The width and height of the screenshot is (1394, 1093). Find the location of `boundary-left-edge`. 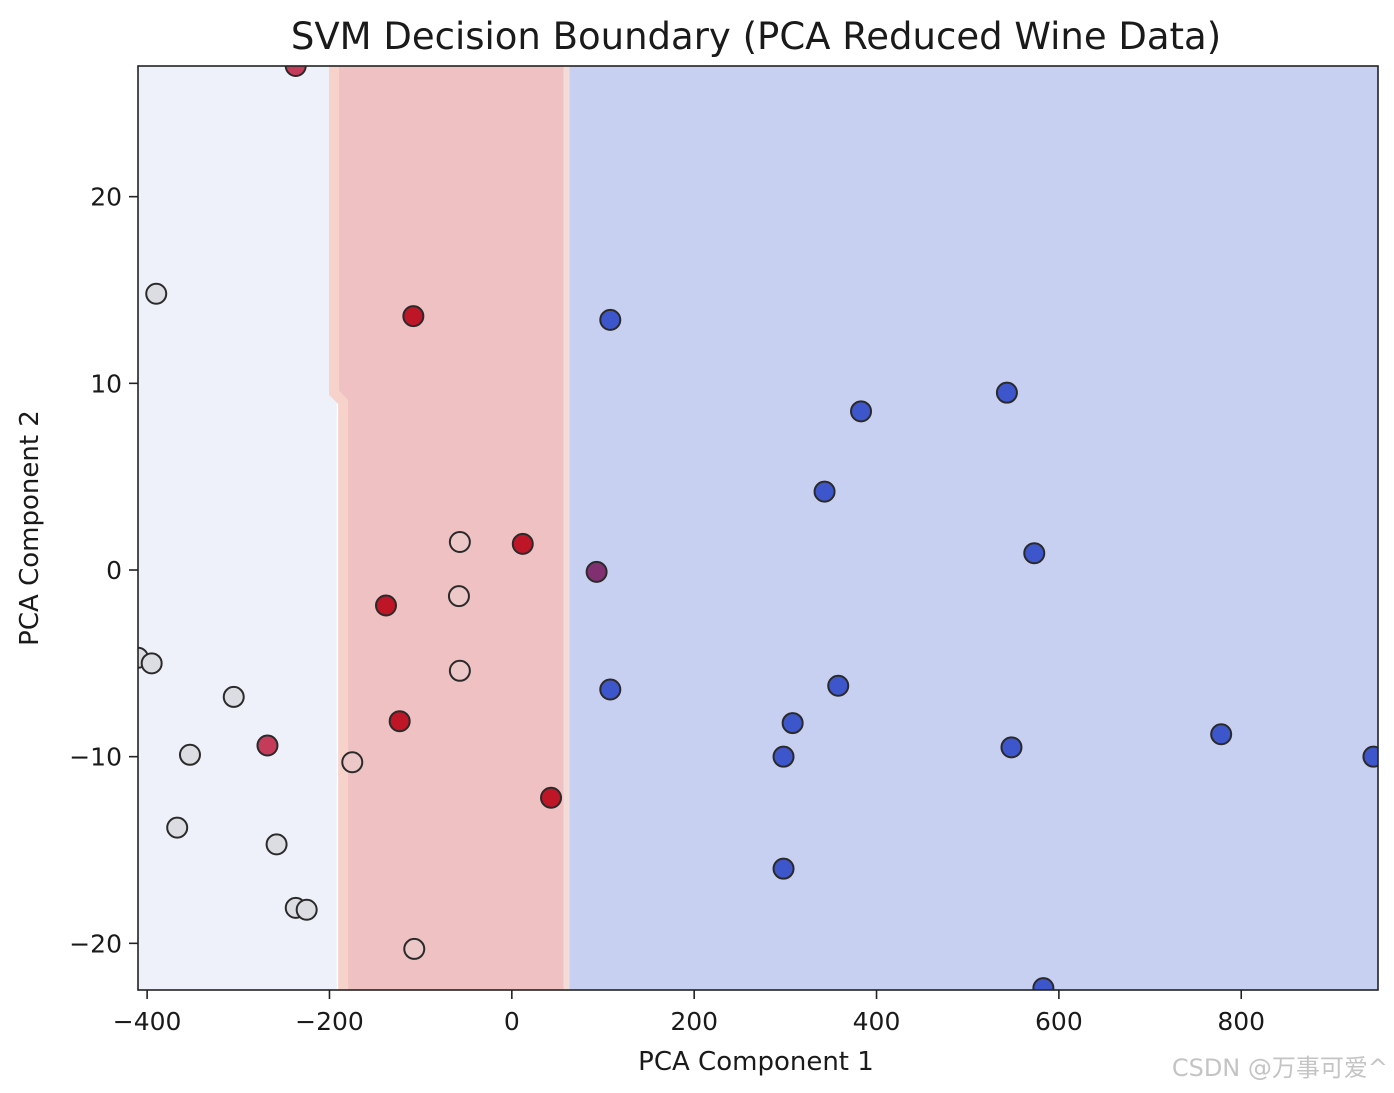

boundary-left-edge is located at coordinates (339, 528).